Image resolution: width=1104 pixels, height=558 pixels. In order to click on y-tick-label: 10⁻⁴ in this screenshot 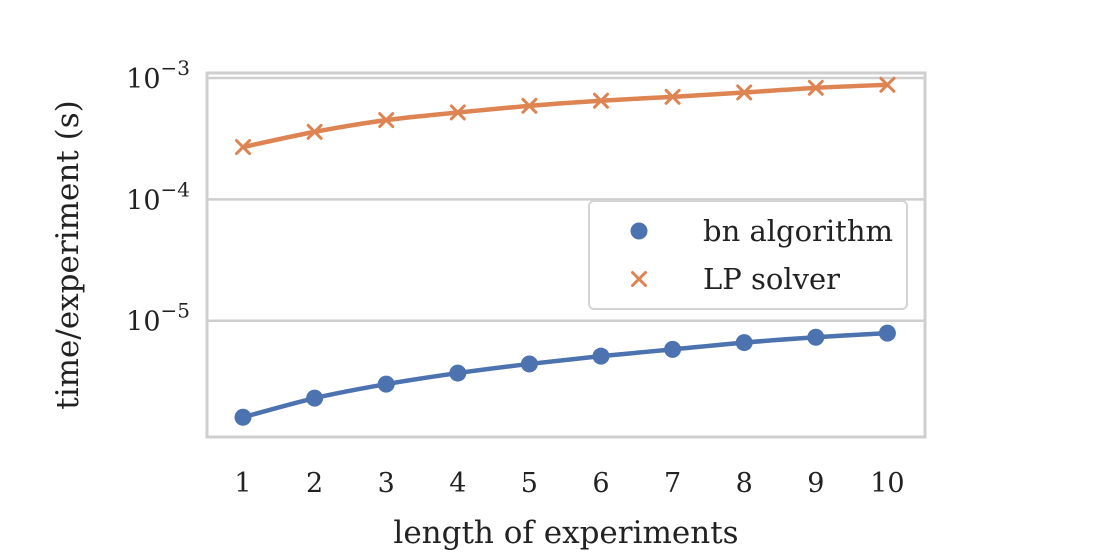, I will do `click(158, 196)`.